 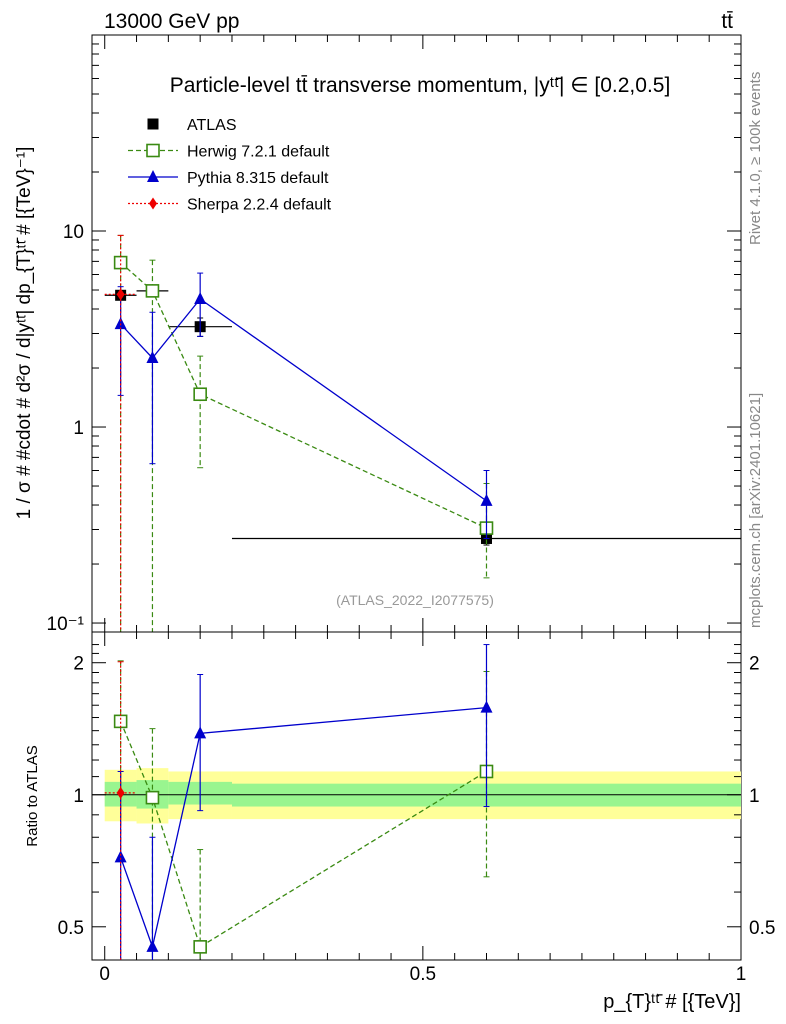 What do you see at coordinates (423, 974) in the screenshot?
I see `x-tick-label: 0.5` at bounding box center [423, 974].